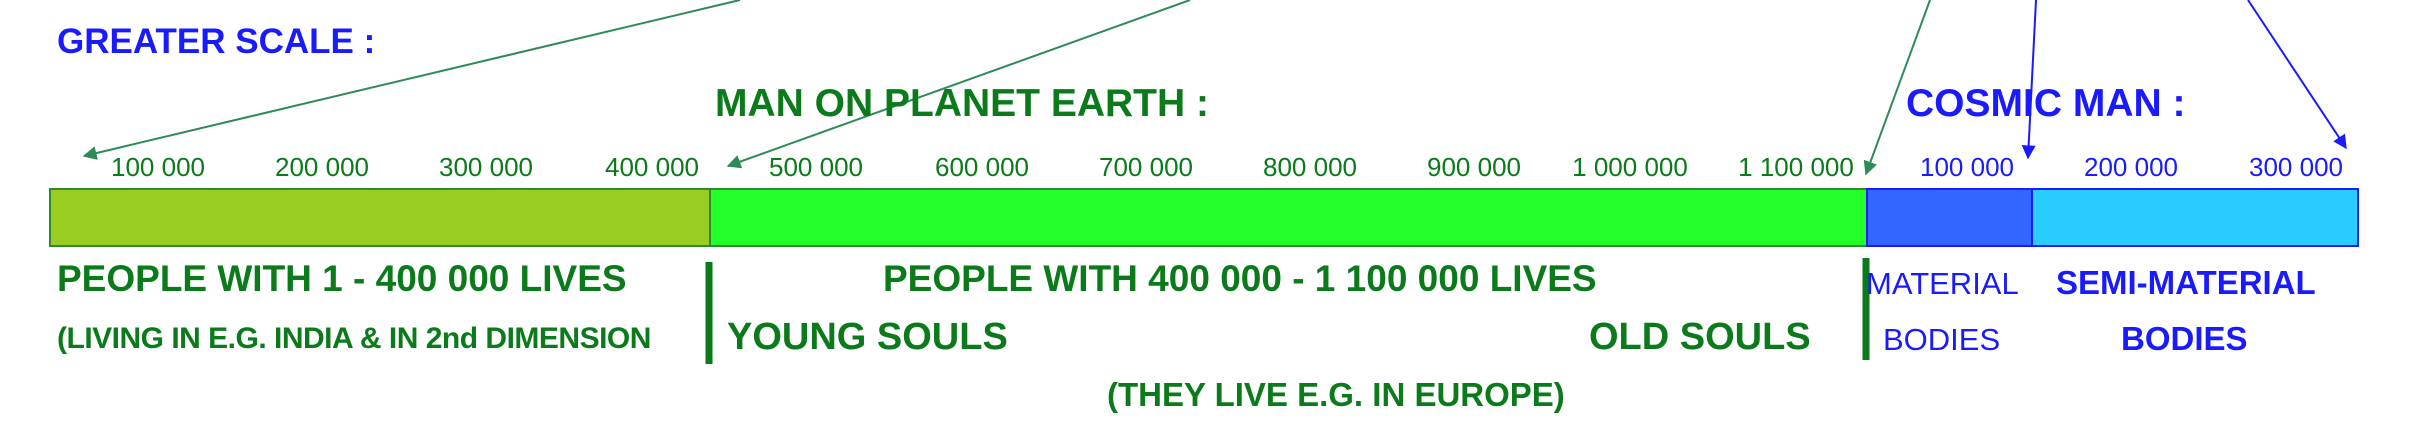 Image resolution: width=2418 pixels, height=444 pixels. I want to click on arrow-to-cosmic-100k, so click(2029, 80).